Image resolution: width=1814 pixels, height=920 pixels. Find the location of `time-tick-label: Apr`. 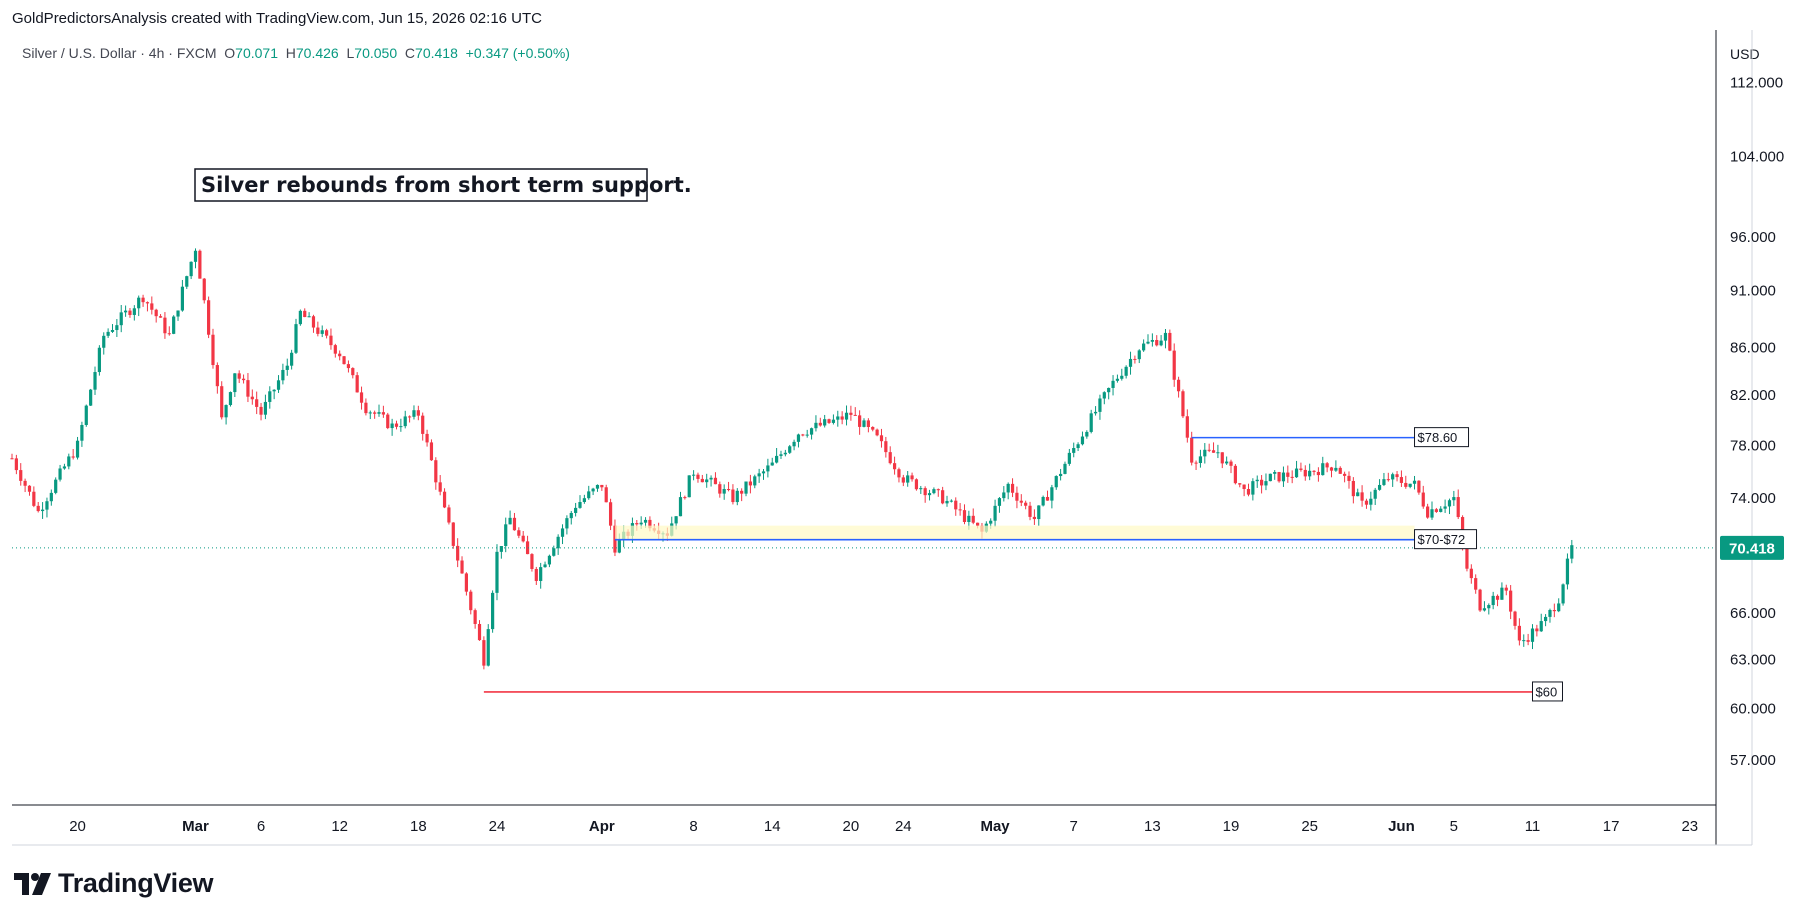

time-tick-label: Apr is located at coordinates (602, 826).